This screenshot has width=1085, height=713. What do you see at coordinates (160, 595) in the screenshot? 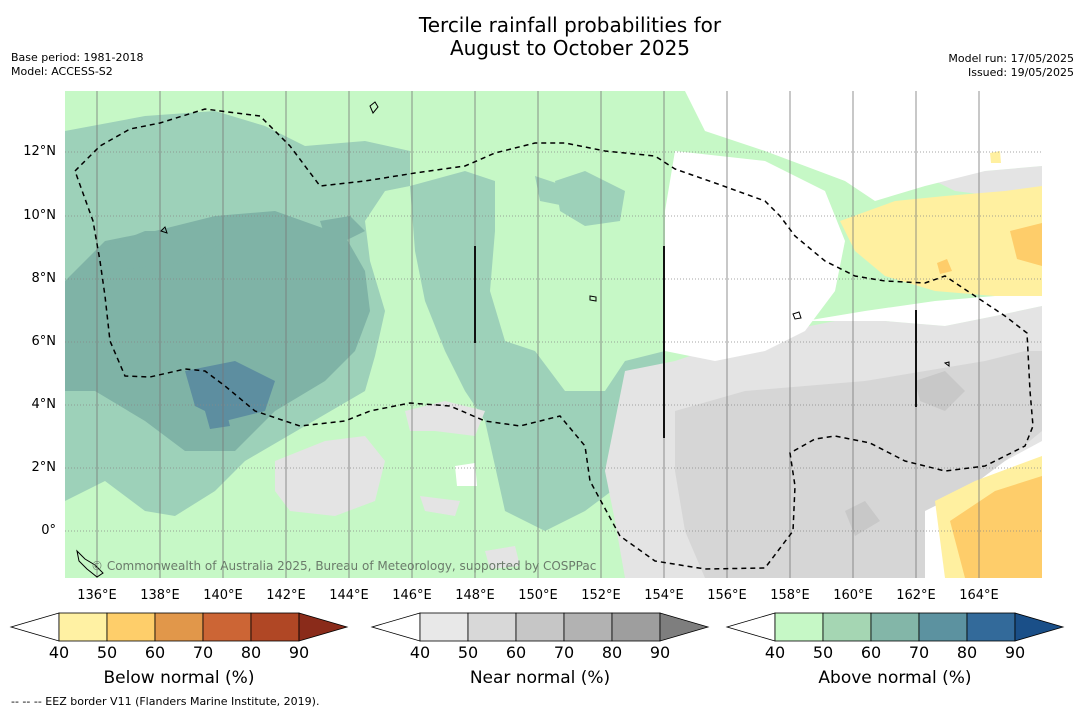
I see `x-tick-138e: 138°E` at bounding box center [160, 595].